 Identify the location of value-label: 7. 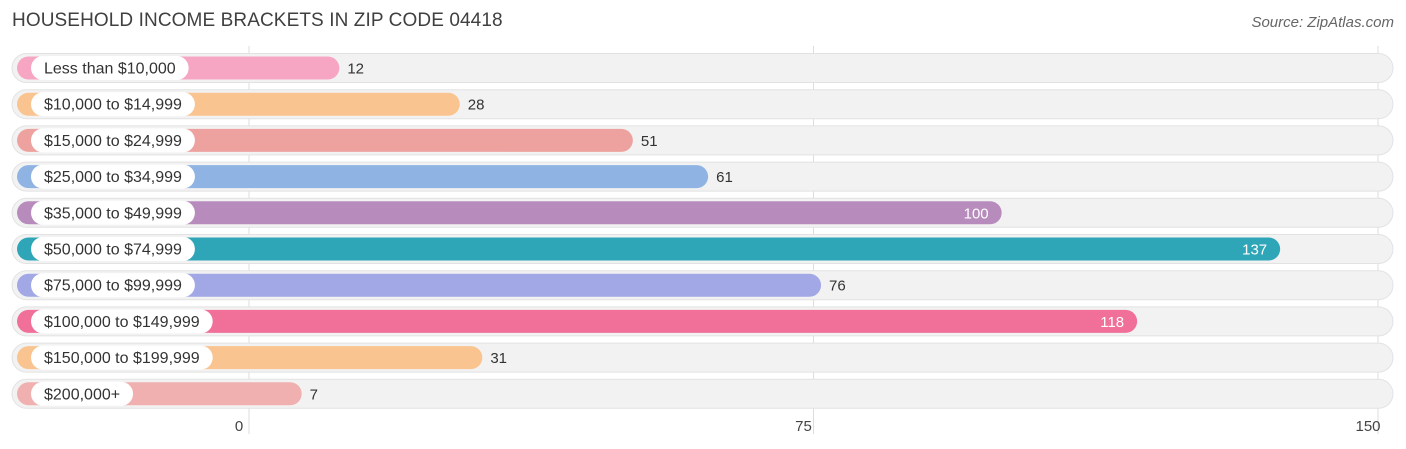
(314, 394).